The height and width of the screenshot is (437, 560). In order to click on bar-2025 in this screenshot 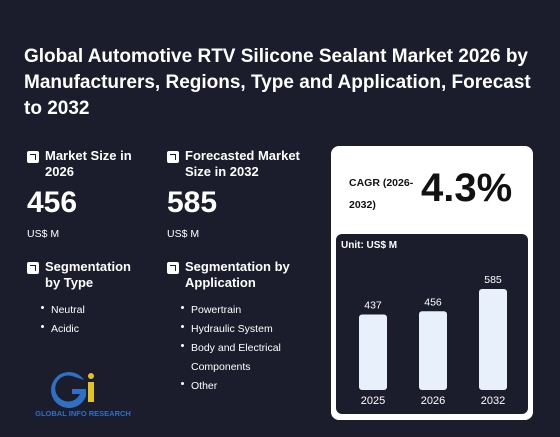, I will do `click(373, 352)`.